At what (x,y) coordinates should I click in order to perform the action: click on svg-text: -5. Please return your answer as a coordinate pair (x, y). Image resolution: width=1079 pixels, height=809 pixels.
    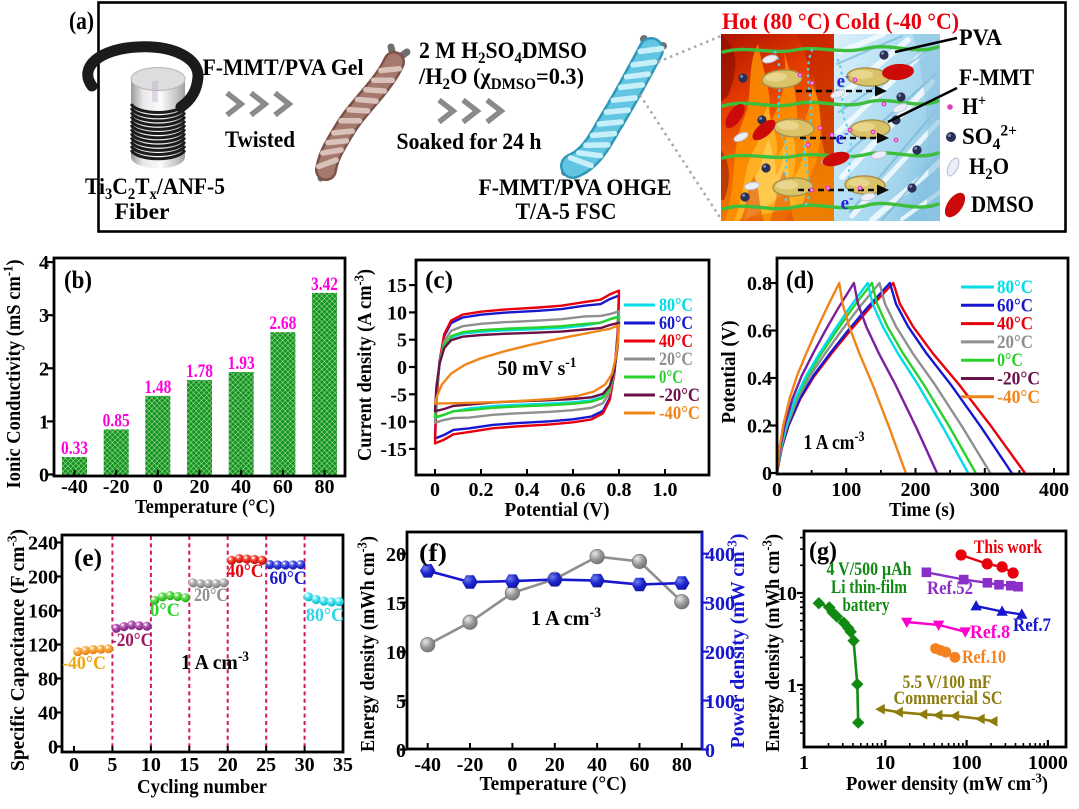
    Looking at the image, I should click on (398, 395).